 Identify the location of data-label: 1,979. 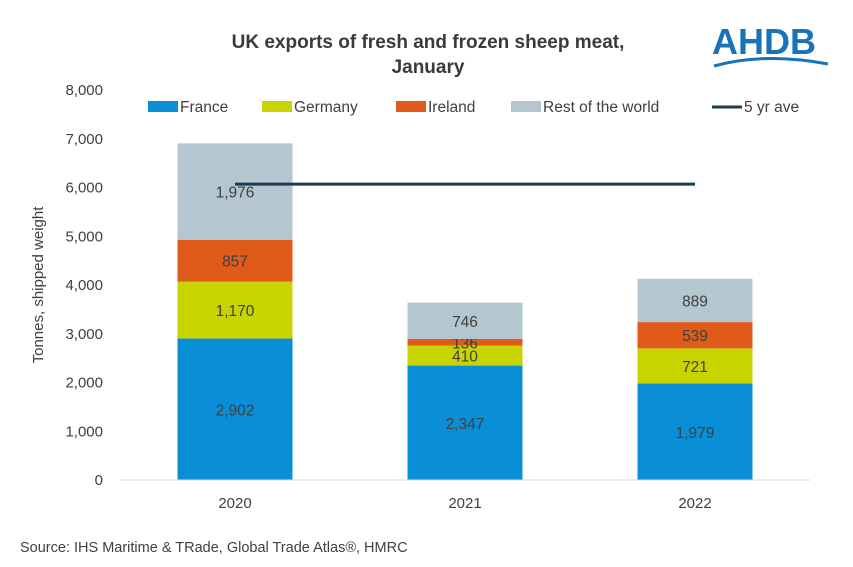
(695, 433).